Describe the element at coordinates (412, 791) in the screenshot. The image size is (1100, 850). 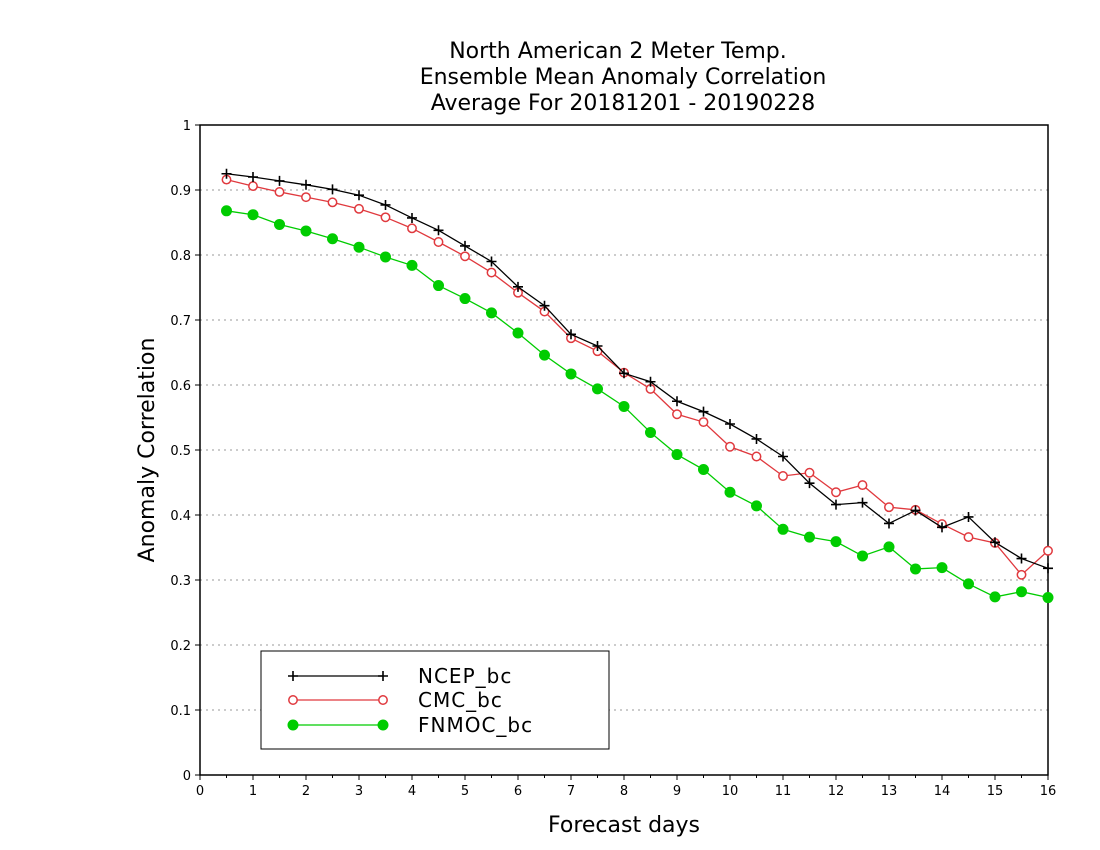
I see `x-tick-label: 4` at that location.